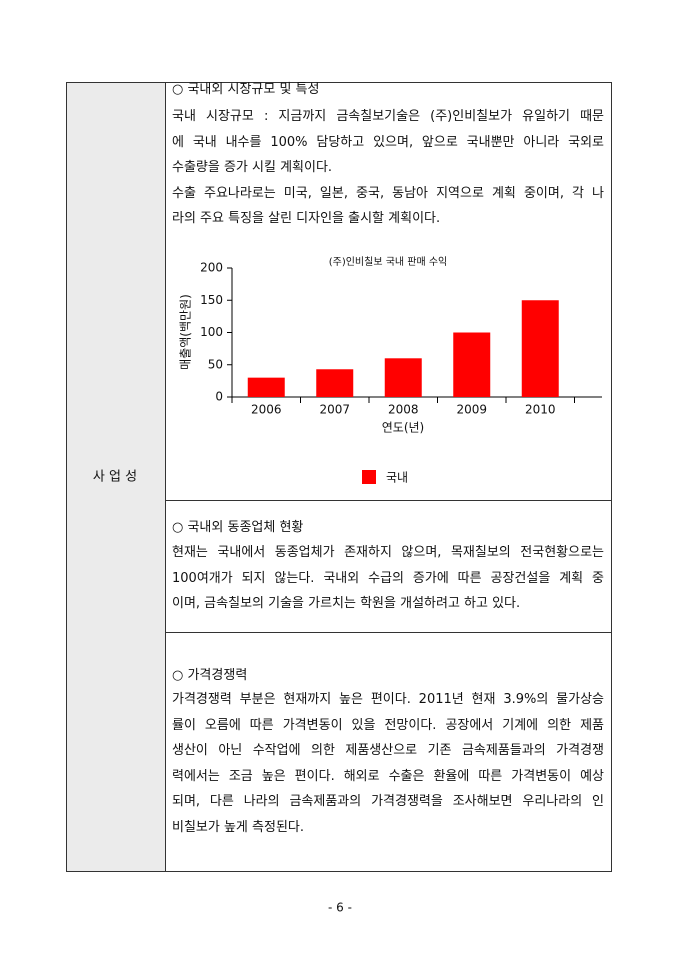 This screenshot has width=680, height=962. Describe the element at coordinates (215, 364) in the screenshot. I see `y-tick-label: 50` at that location.